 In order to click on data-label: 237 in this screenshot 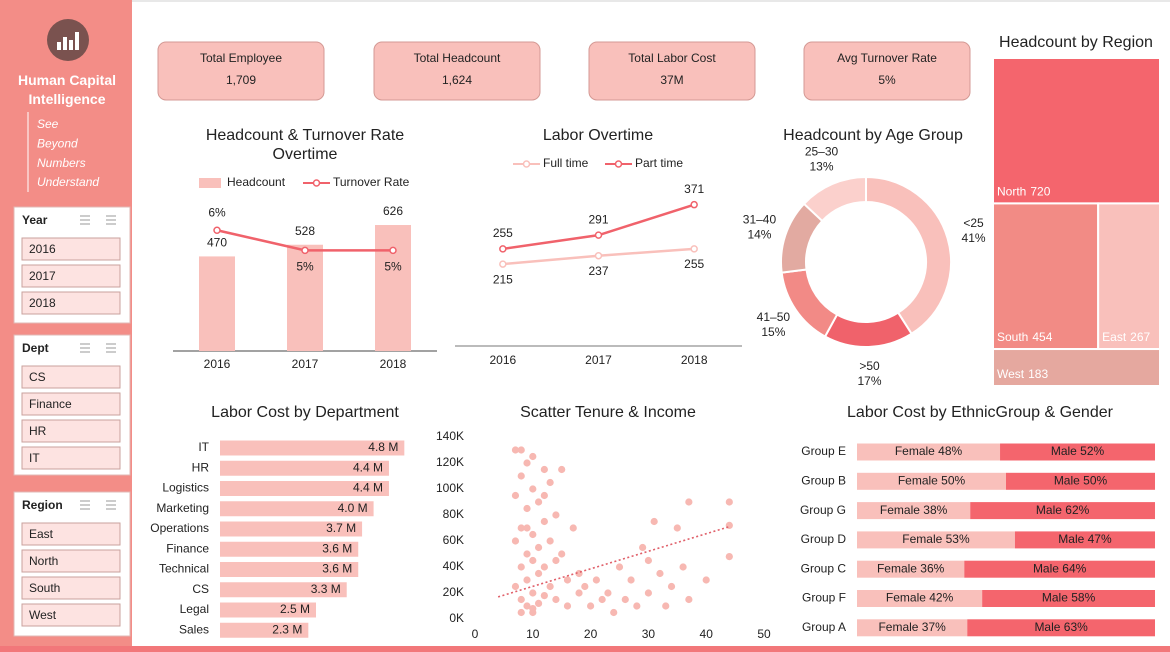, I will do `click(598, 271)`.